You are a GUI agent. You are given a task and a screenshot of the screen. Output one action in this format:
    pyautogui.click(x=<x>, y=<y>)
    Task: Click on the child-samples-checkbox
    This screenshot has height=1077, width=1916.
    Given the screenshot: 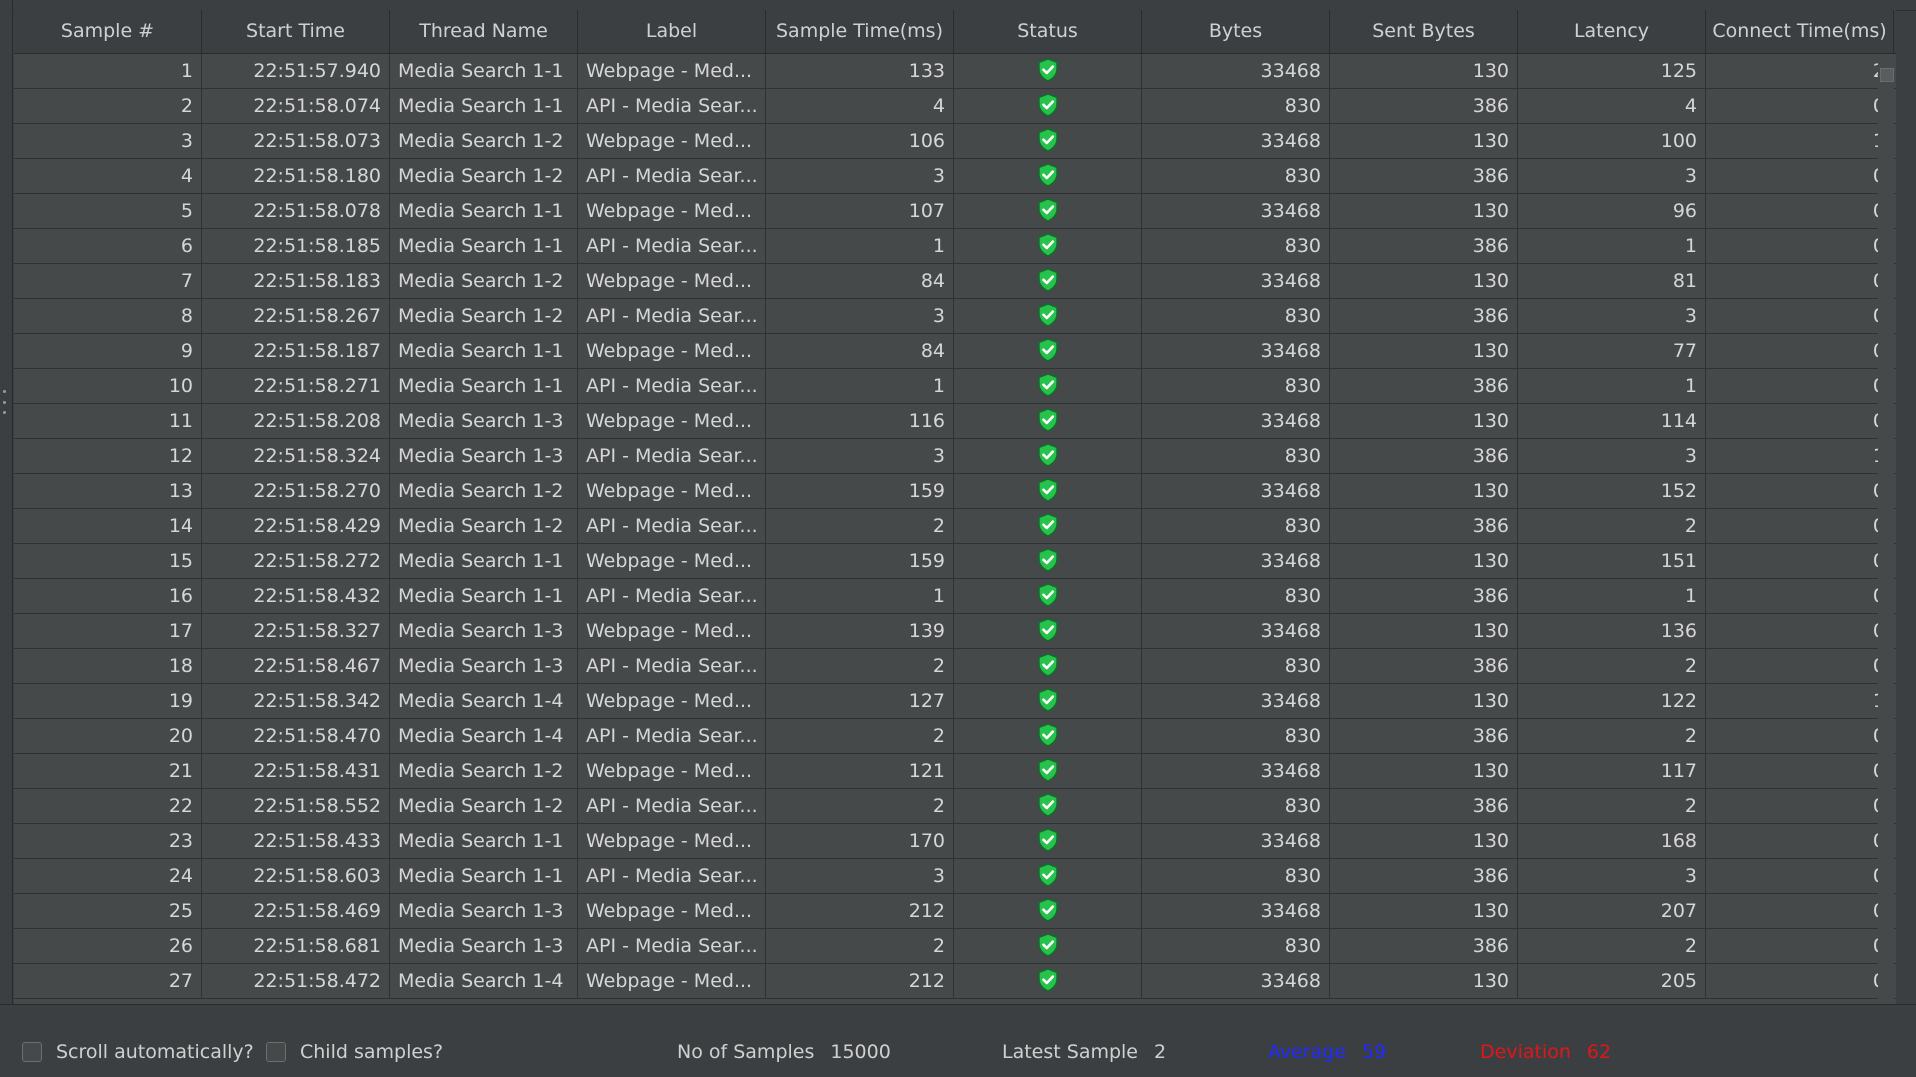 What is the action you would take?
    pyautogui.click(x=276, y=1052)
    